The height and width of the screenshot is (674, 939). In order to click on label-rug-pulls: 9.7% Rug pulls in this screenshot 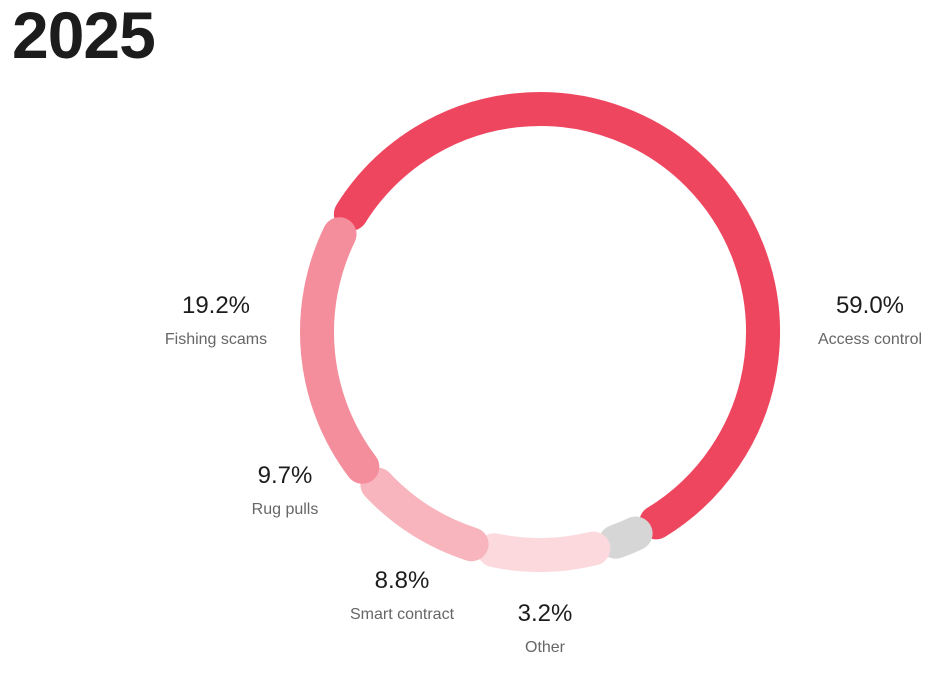, I will do `click(285, 490)`.